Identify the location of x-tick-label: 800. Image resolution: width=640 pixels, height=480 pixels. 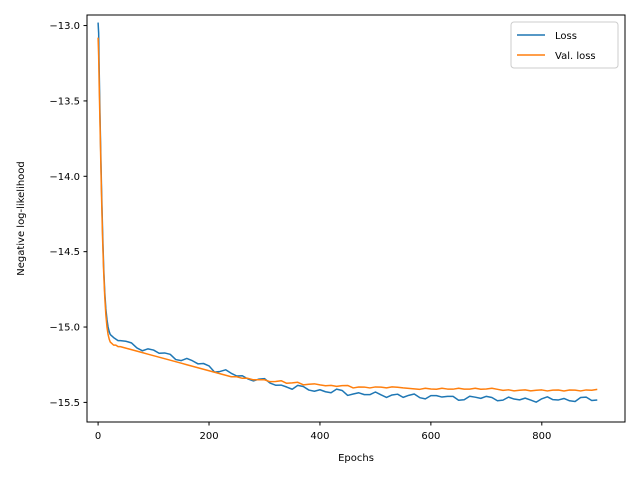
(541, 436).